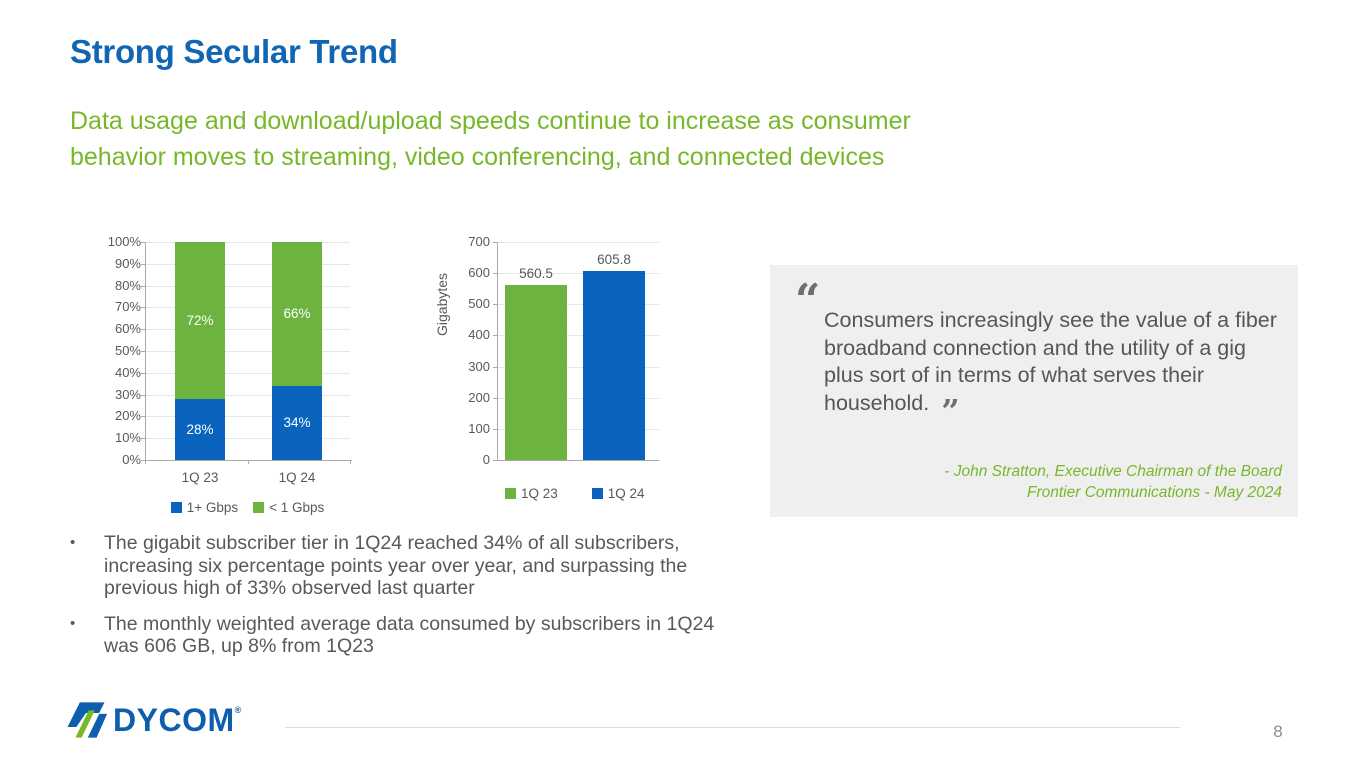 Image resolution: width=1365 pixels, height=766 pixels. What do you see at coordinates (127, 372) in the screenshot?
I see `ytick-label: 40%` at bounding box center [127, 372].